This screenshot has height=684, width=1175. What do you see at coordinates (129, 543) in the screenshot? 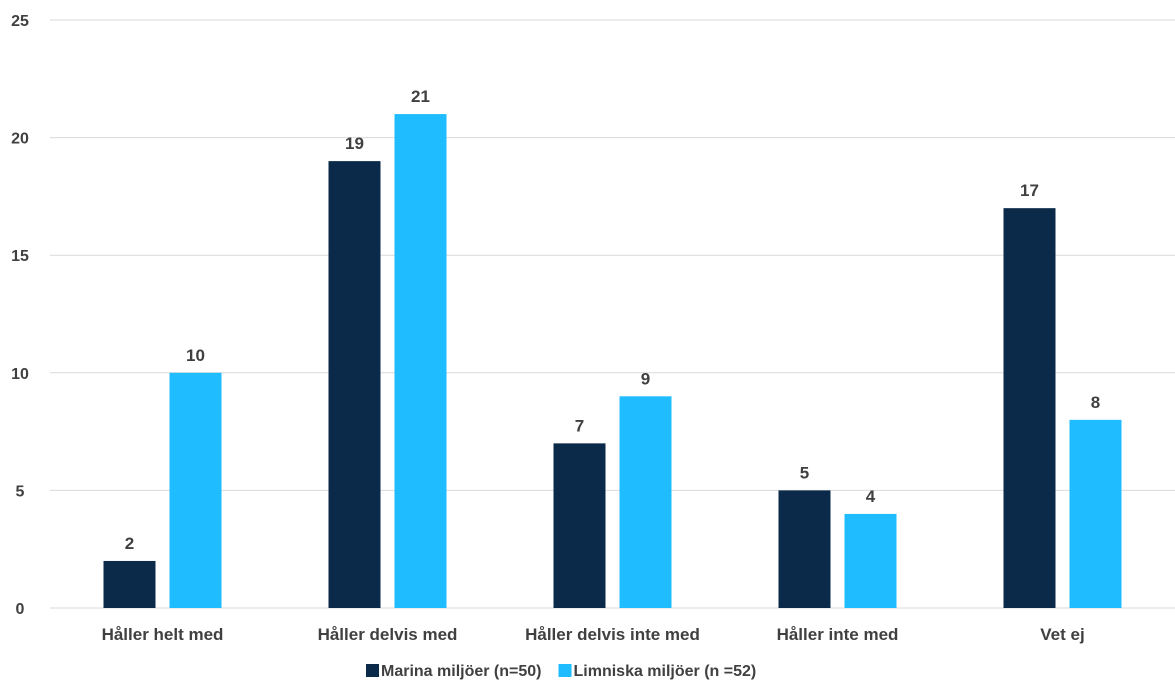
I see `data-label: 2` at bounding box center [129, 543].